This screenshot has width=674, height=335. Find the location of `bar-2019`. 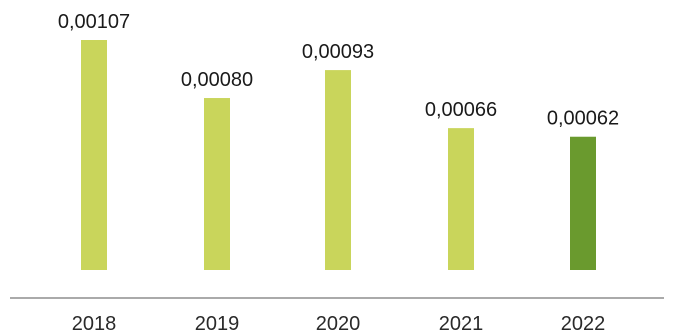

bar-2019 is located at coordinates (217, 184).